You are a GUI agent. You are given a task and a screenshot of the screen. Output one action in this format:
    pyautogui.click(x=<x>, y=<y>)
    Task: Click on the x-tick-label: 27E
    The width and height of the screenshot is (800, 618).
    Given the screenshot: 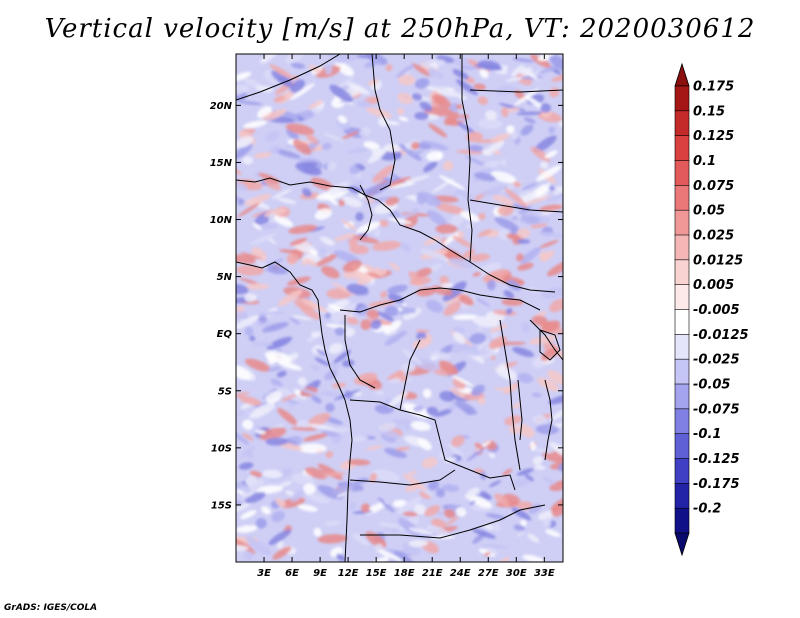 What is the action you would take?
    pyautogui.click(x=488, y=573)
    